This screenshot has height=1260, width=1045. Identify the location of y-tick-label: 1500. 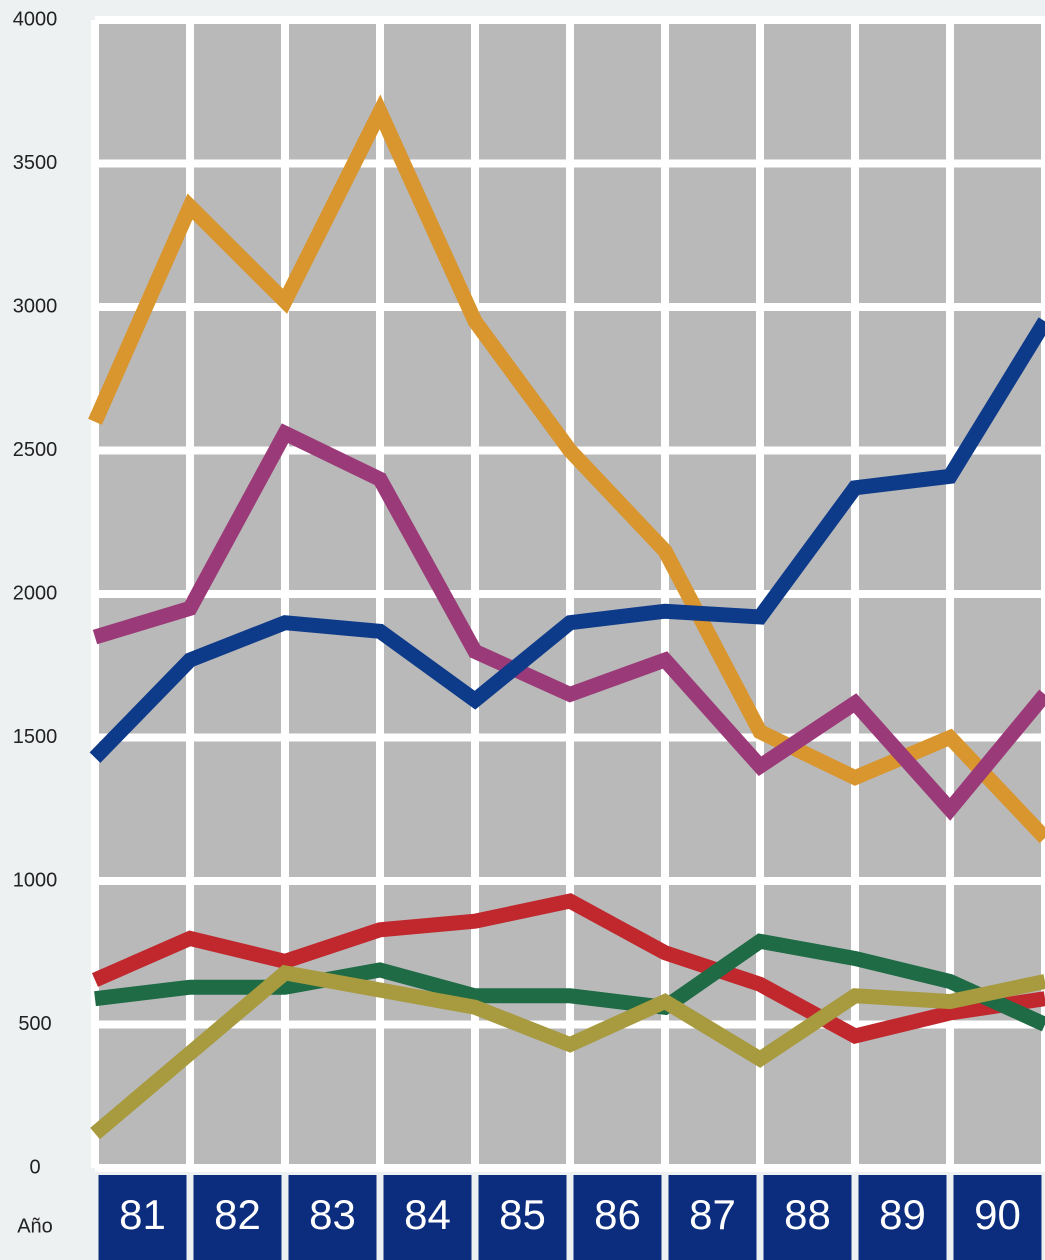
(35, 737).